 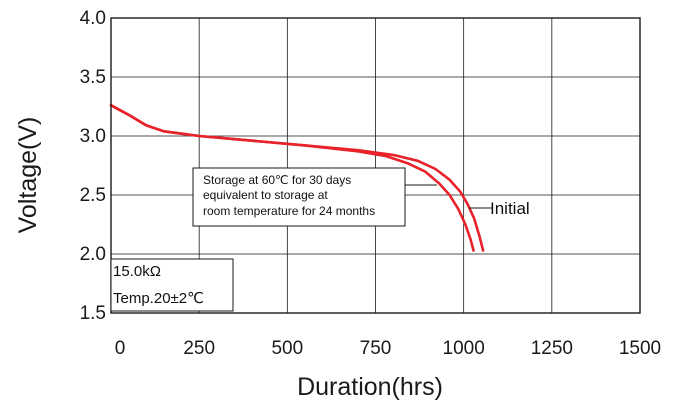 I want to click on x-tick-label-1: 250, so click(x=199, y=348).